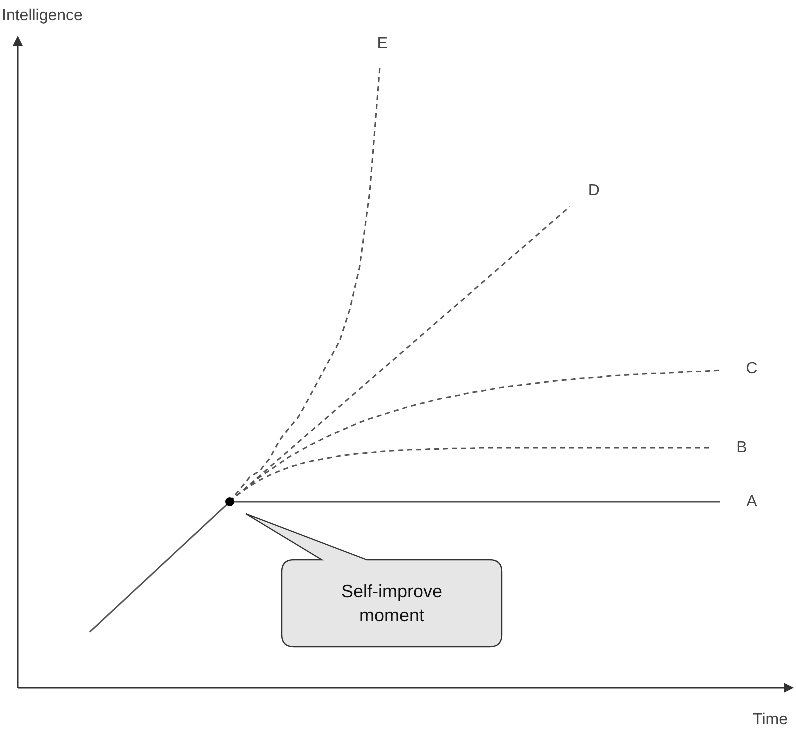 This screenshot has height=738, width=796. I want to click on annotation: Self-improve moment, so click(392, 604).